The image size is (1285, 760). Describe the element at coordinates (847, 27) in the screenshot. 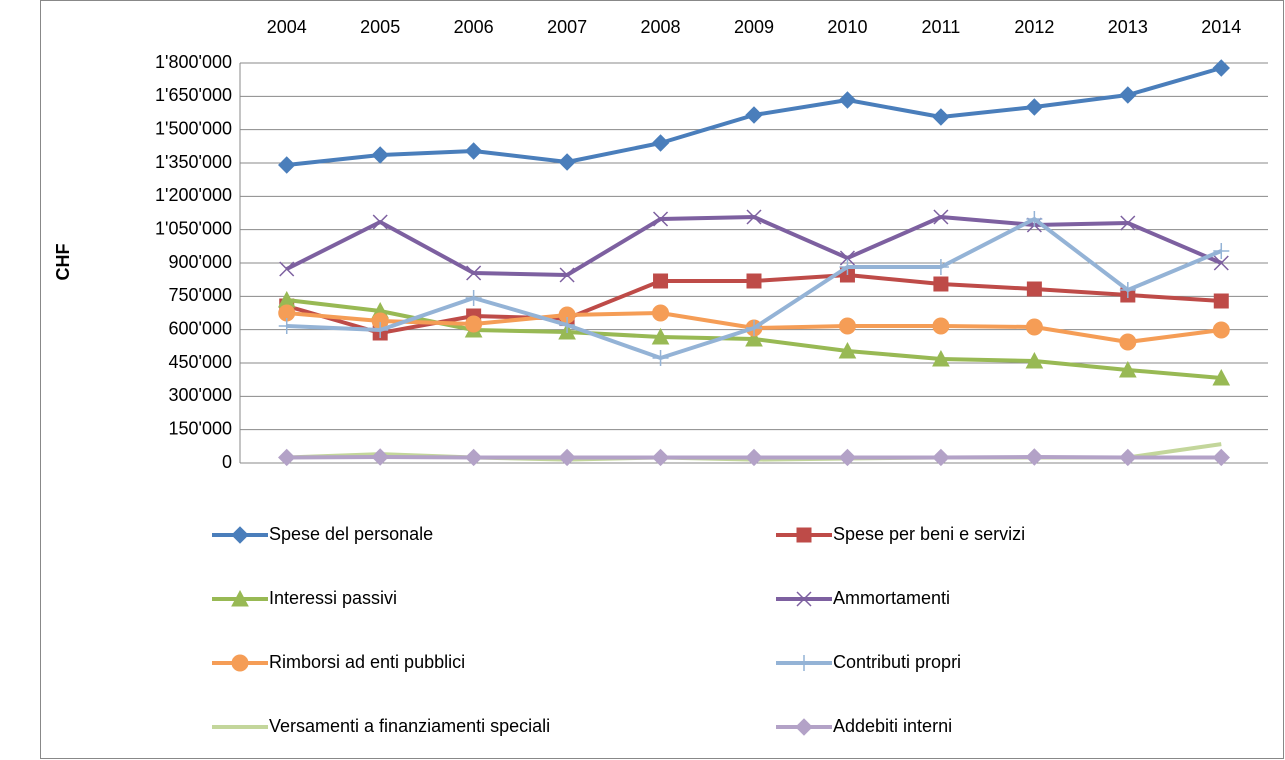

I see `x-tick-label: 2010` at that location.